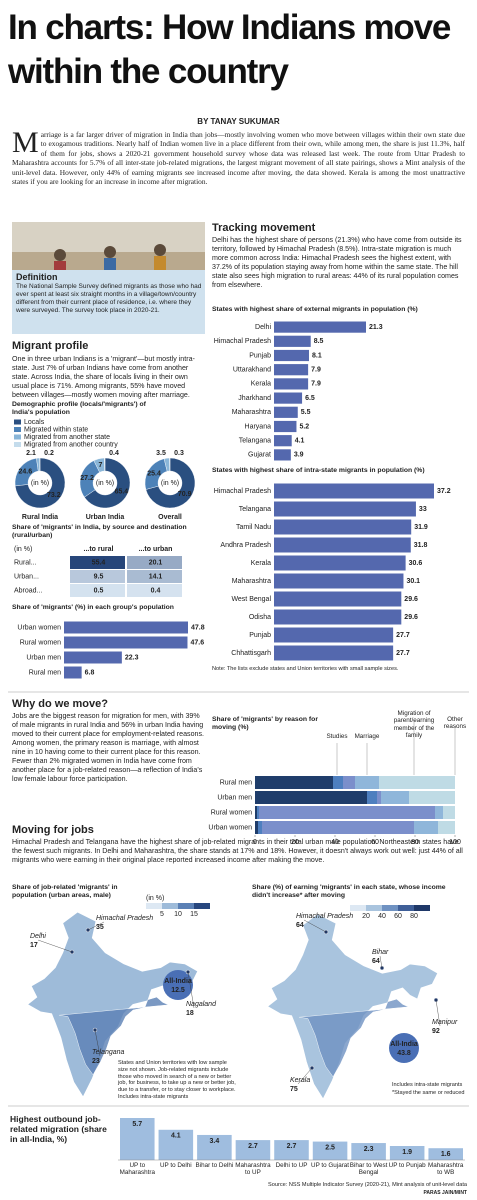 The image size is (477, 1200). Describe the element at coordinates (295, 842) in the screenshot. I see `x-tick-label: 20` at that location.